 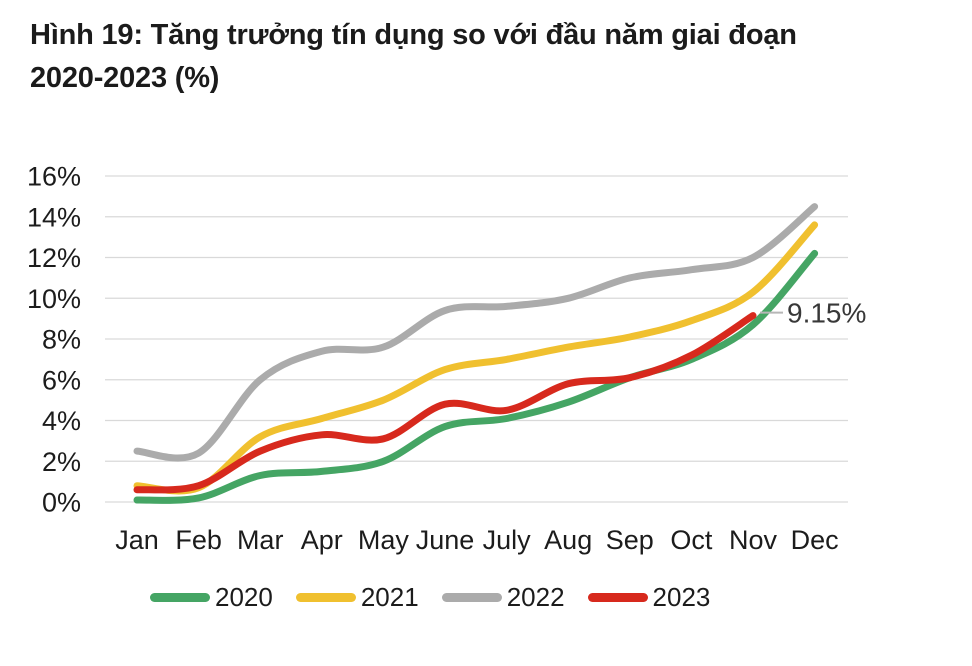 I want to click on legend-swatch-2020, so click(x=180, y=597).